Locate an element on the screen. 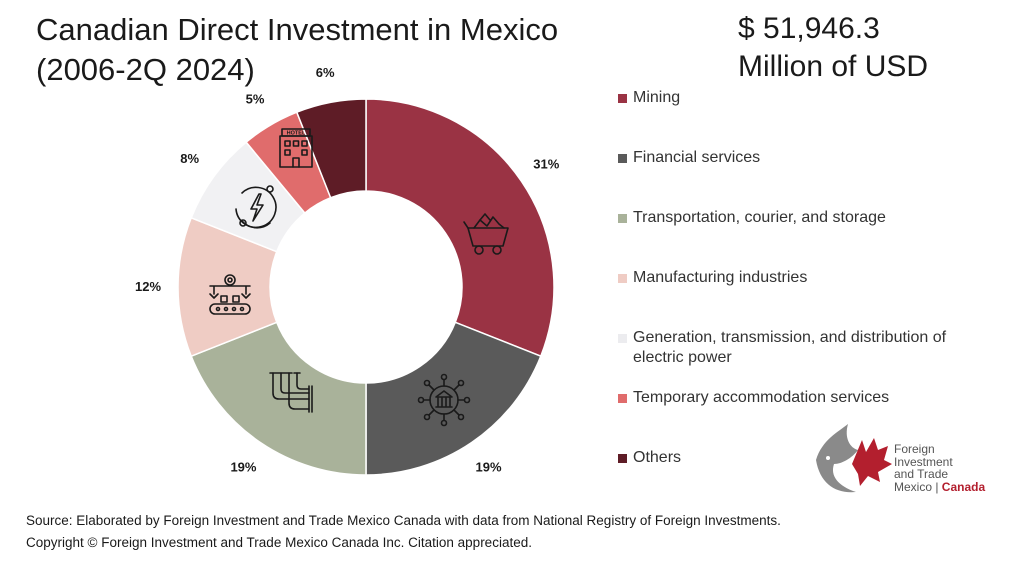 This screenshot has height=562, width=1024. legend-label: Financial services is located at coordinates (697, 157).